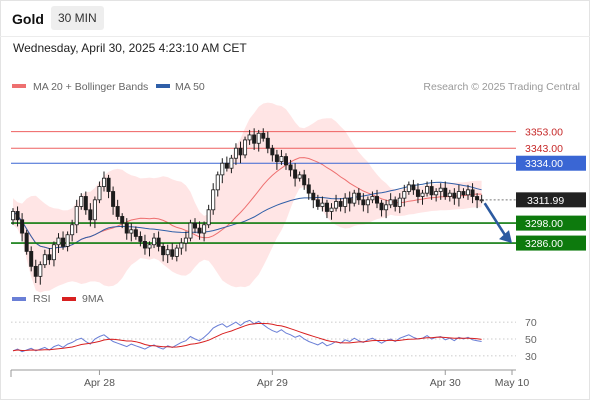  What do you see at coordinates (247, 337) in the screenshot?
I see `rsi-ma-line` at bounding box center [247, 337].